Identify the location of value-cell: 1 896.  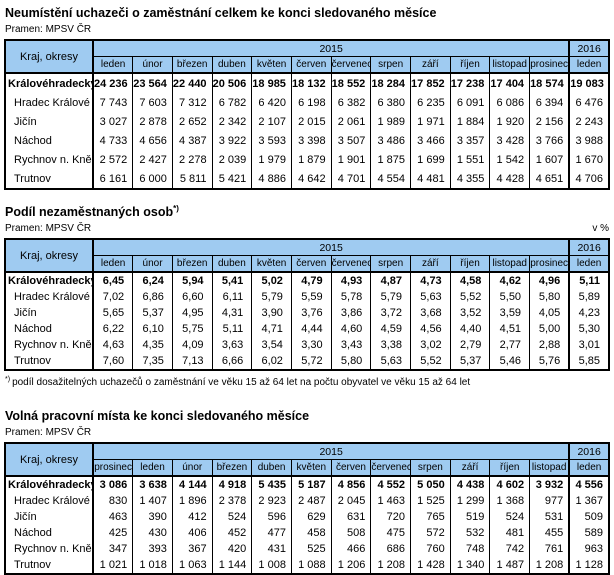
(192, 501).